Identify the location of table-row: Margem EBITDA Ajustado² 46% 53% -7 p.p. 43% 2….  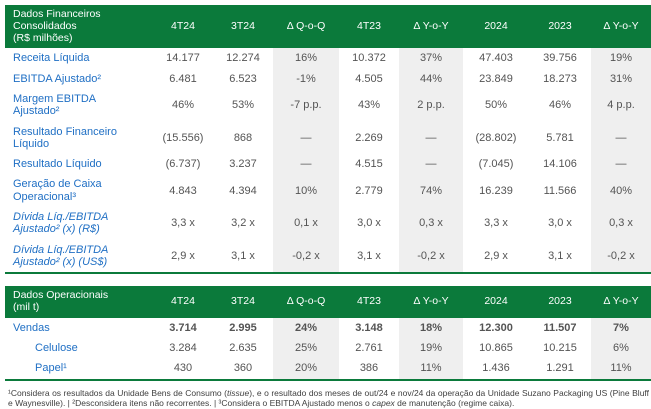
(328, 105).